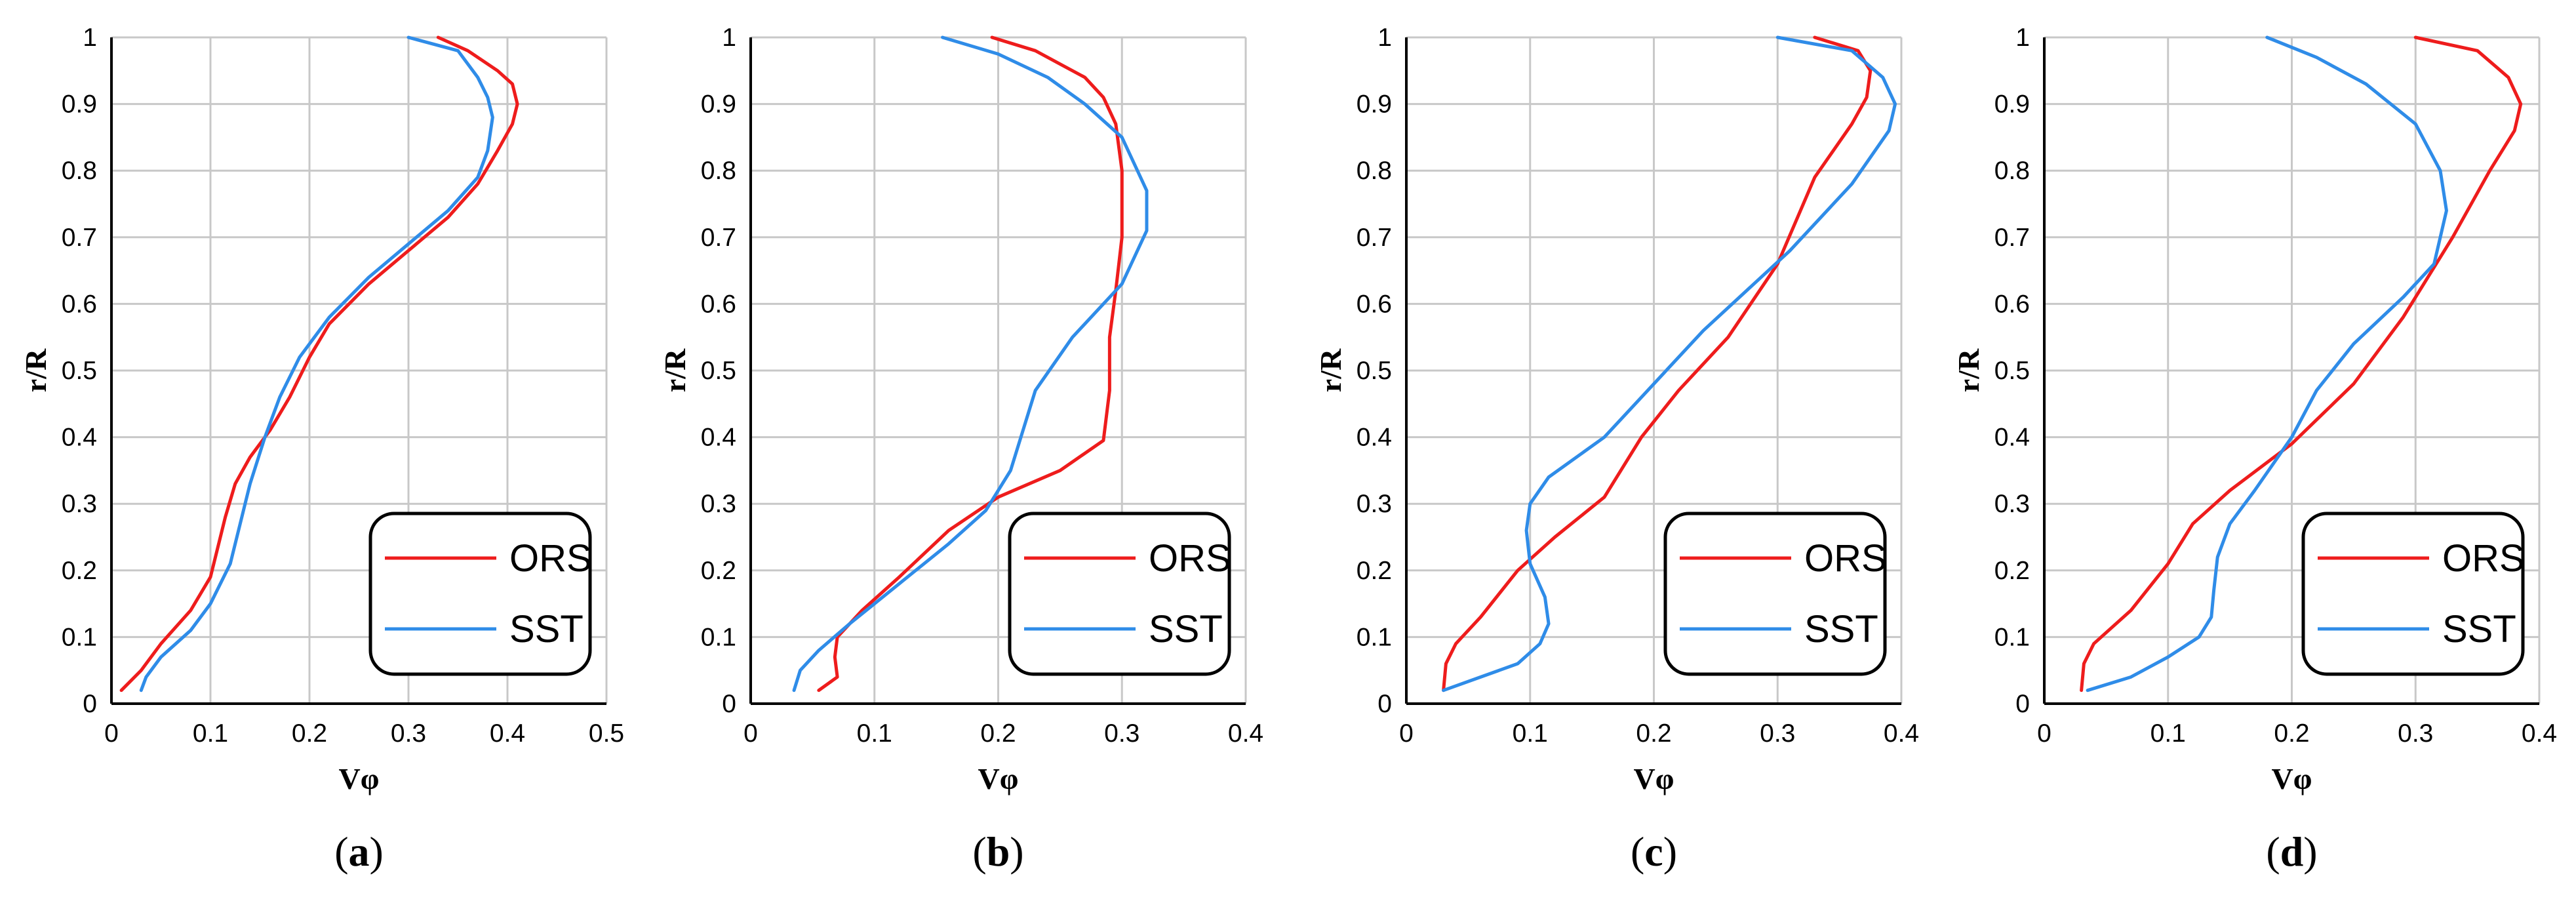 This screenshot has height=905, width=2576. I want to click on x-tick-label: 0.5, so click(606, 733).